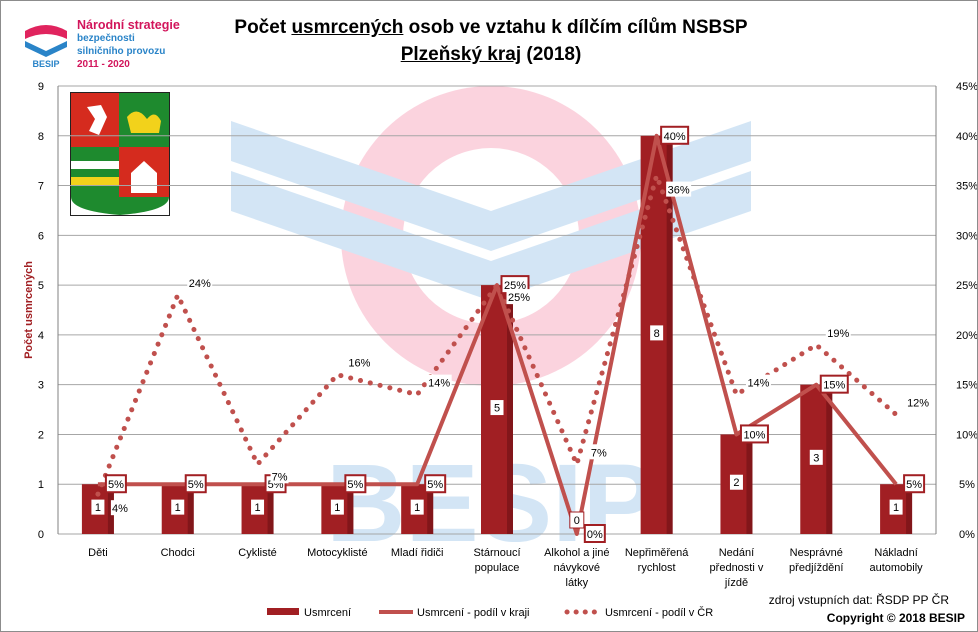 This screenshot has width=978, height=632. I want to click on line-value-label: 15%, so click(834, 386).